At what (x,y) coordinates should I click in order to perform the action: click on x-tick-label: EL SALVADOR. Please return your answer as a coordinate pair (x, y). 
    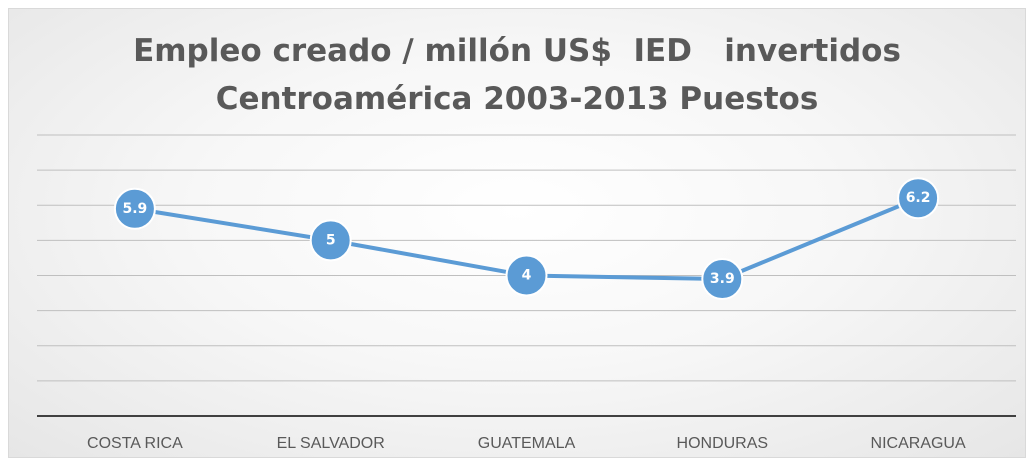
    Looking at the image, I should click on (331, 443).